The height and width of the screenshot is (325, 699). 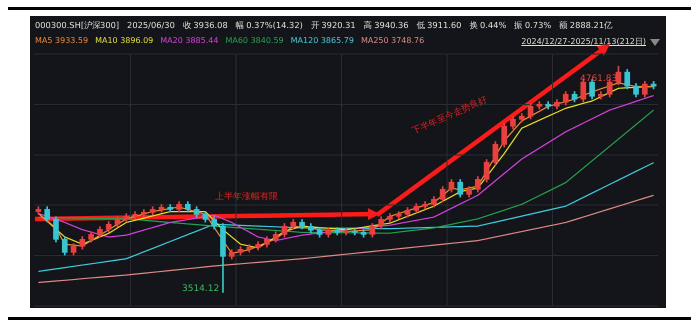 What do you see at coordinates (583, 41) in the screenshot?
I see `text: 2024/12/27-2025/11/13(212日)` at bounding box center [583, 41].